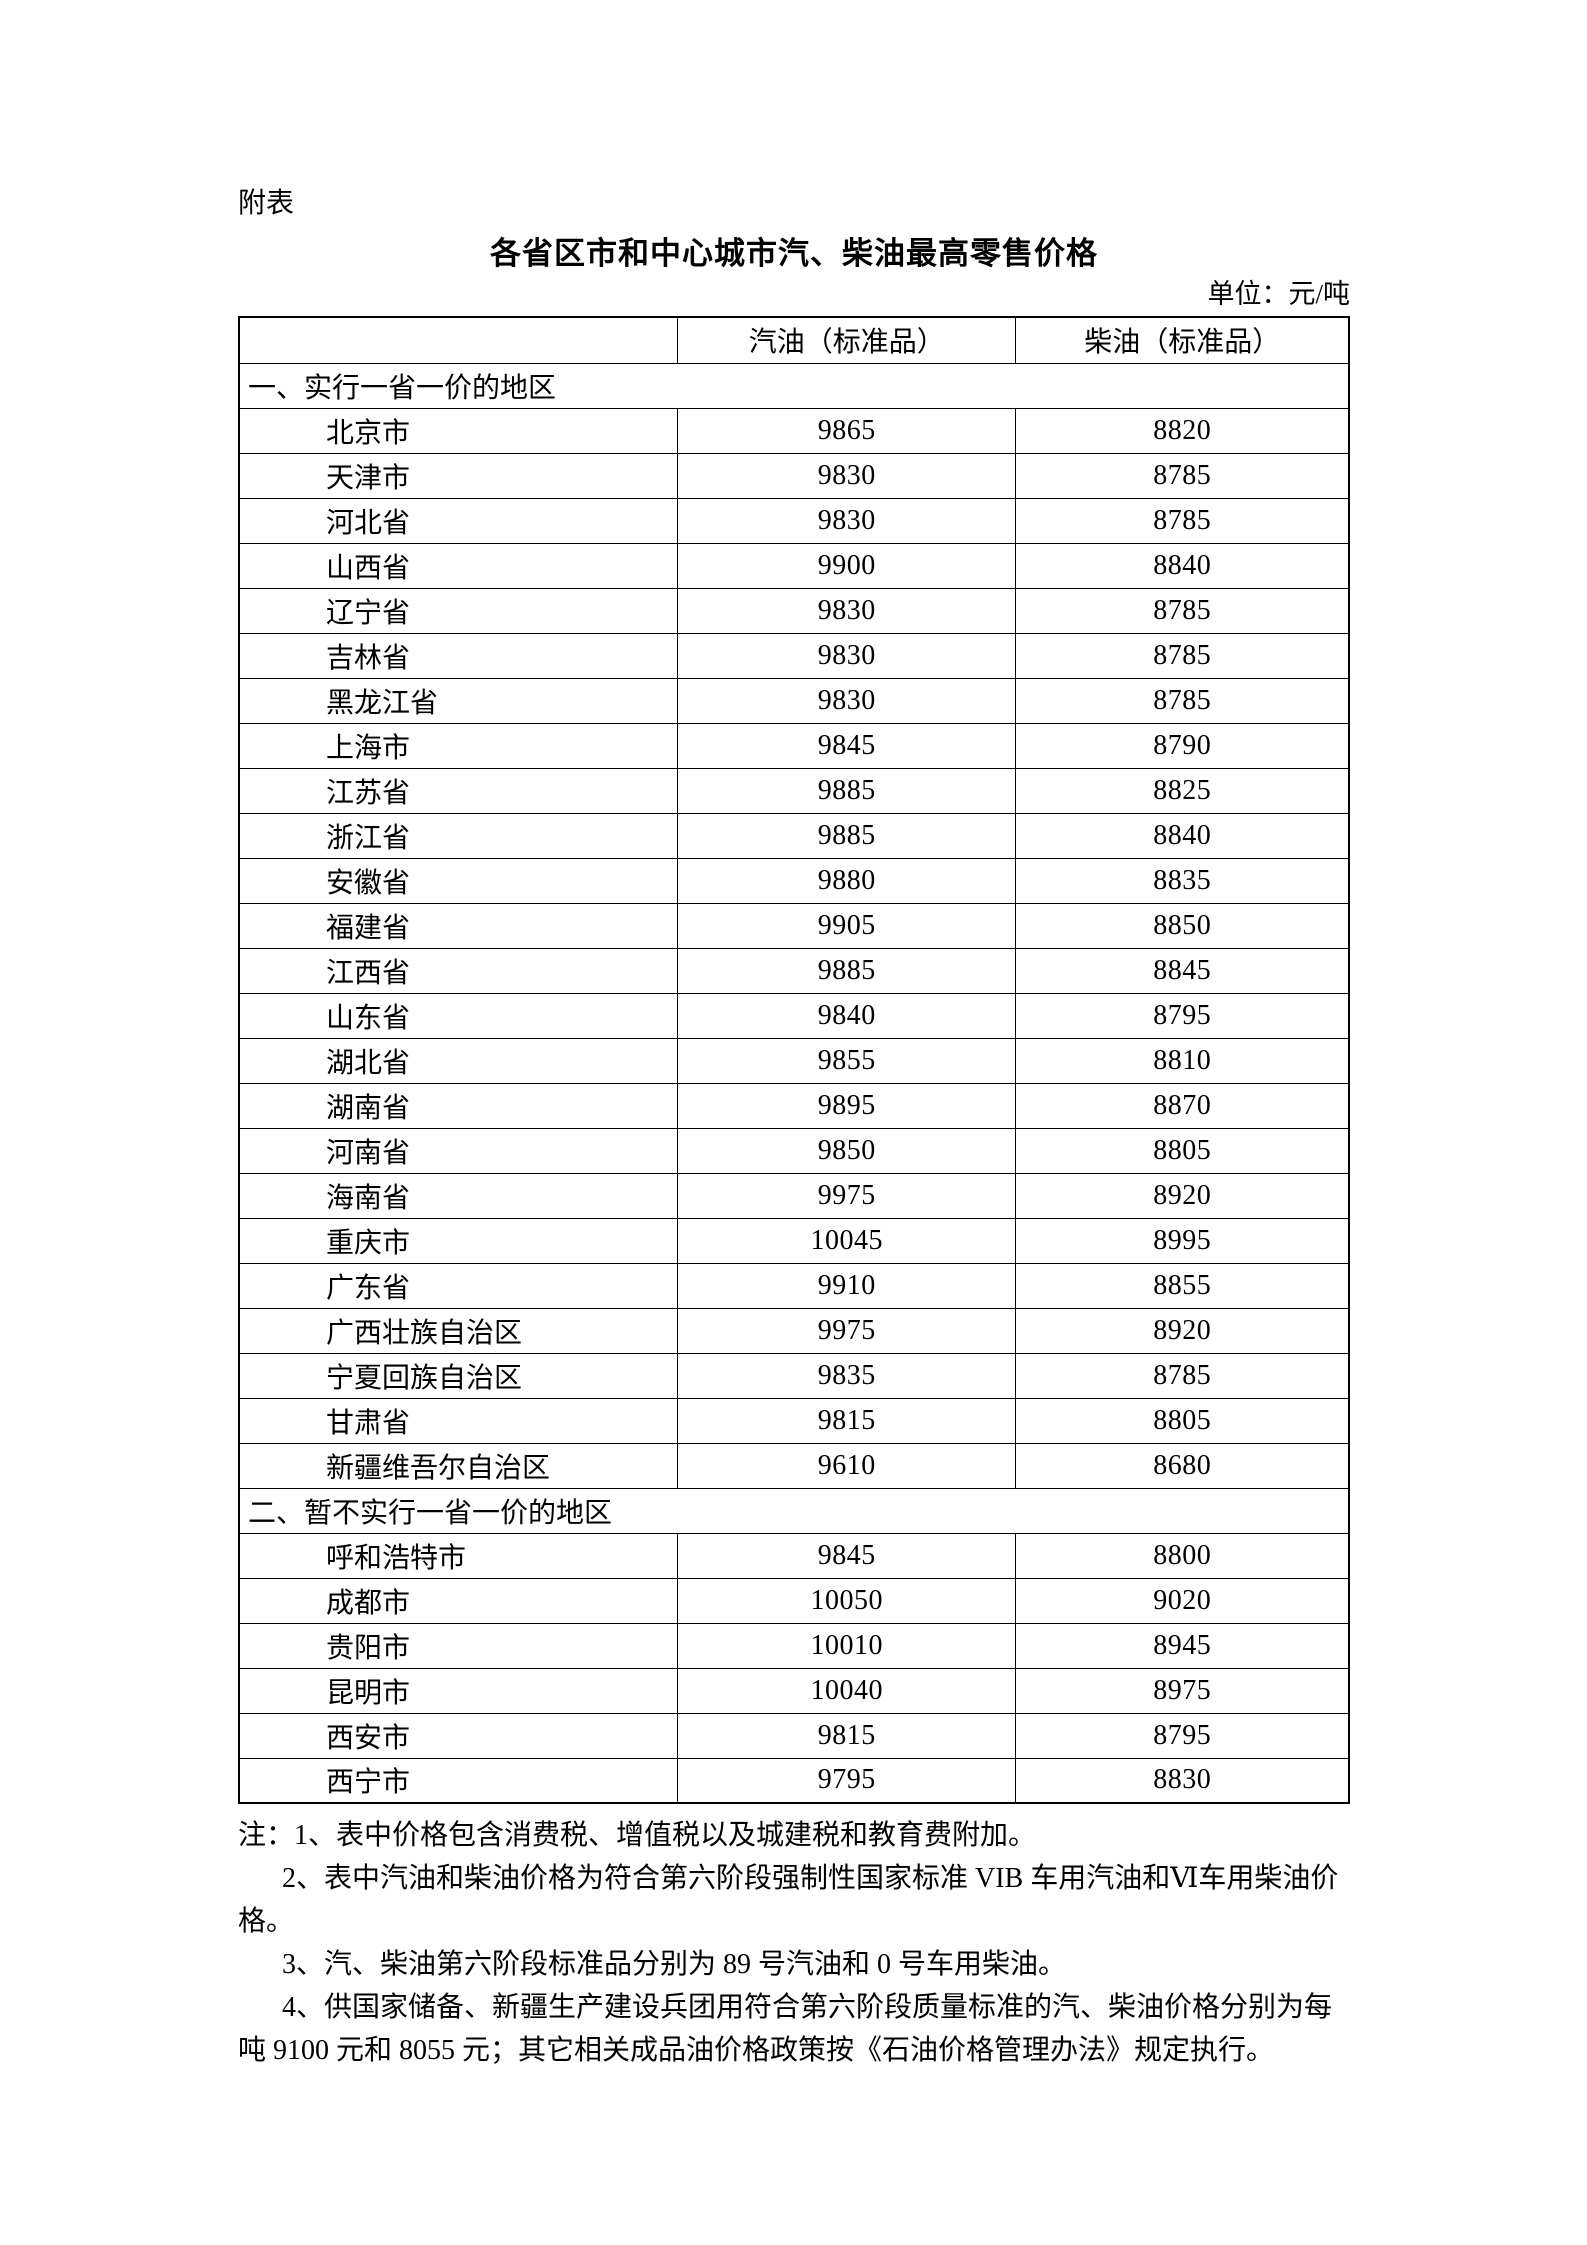  Describe the element at coordinates (637, 1835) in the screenshot. I see `note-line: 注：1、表中价格包含消费税、增值税以及城建税和教育费附加。` at that location.